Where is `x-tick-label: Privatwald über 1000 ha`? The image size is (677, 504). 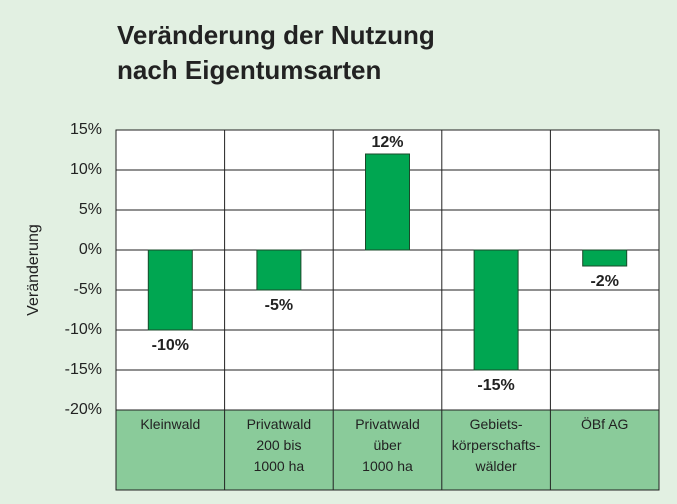 x-tick-label: Privatwald über 1000 ha is located at coordinates (387, 445).